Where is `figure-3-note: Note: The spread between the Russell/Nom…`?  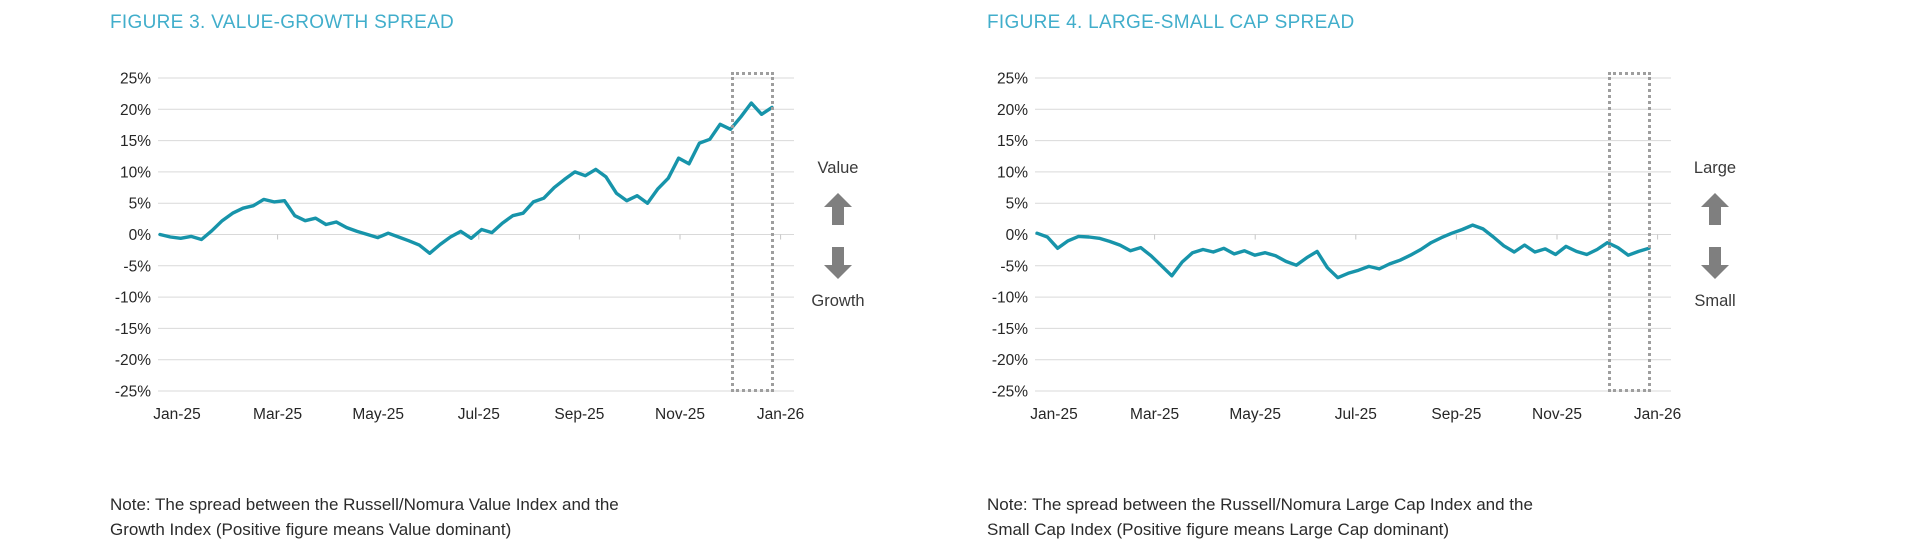 figure-3-note: Note: The spread between the Russell/Nom… is located at coordinates (364, 517).